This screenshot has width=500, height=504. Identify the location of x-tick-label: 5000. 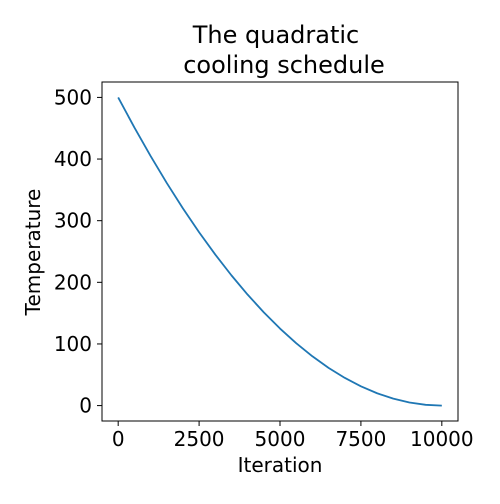
(280, 439).